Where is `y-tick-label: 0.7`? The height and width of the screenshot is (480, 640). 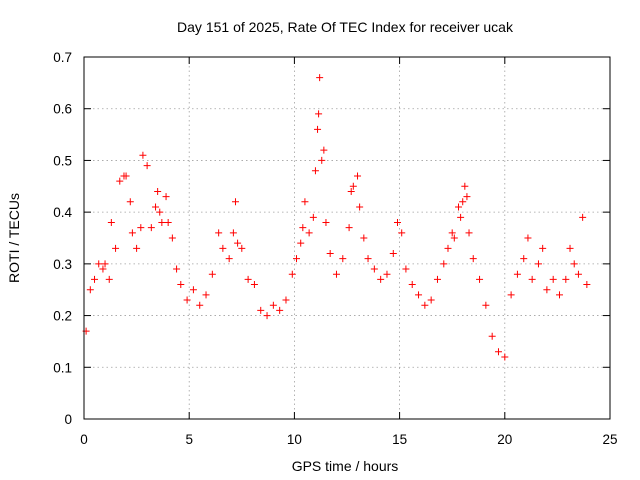 y-tick-label: 0.7 is located at coordinates (62, 57).